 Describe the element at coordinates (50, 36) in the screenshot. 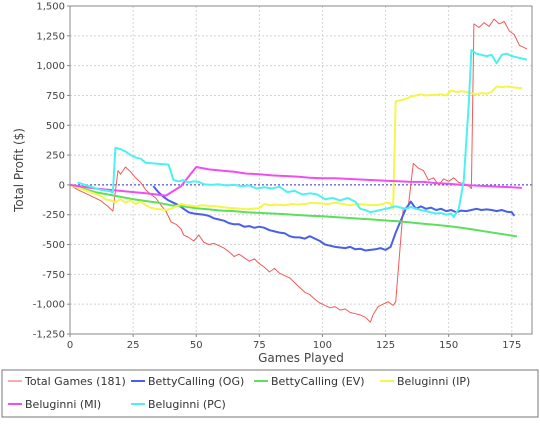

I see `y-tick-label: 1,250` at that location.